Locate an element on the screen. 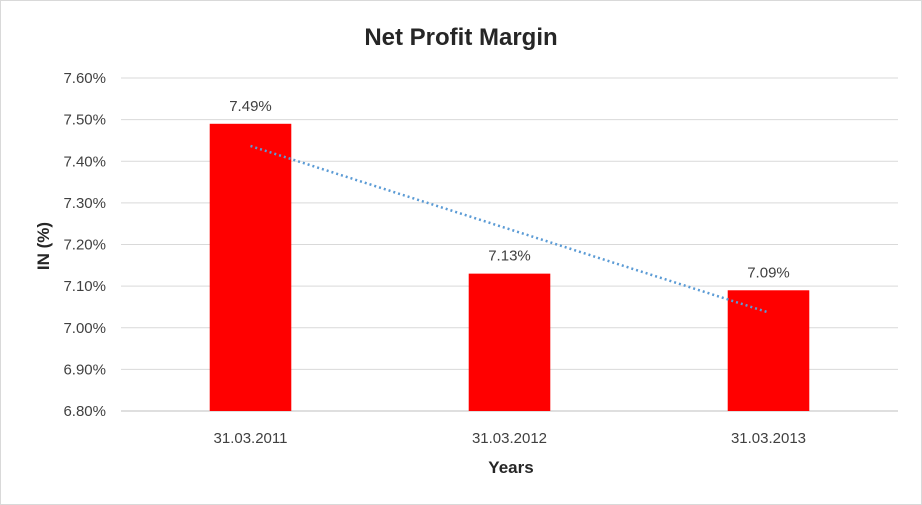 This screenshot has height=505, width=922. y-tick-label: 7.20% is located at coordinates (84, 245).